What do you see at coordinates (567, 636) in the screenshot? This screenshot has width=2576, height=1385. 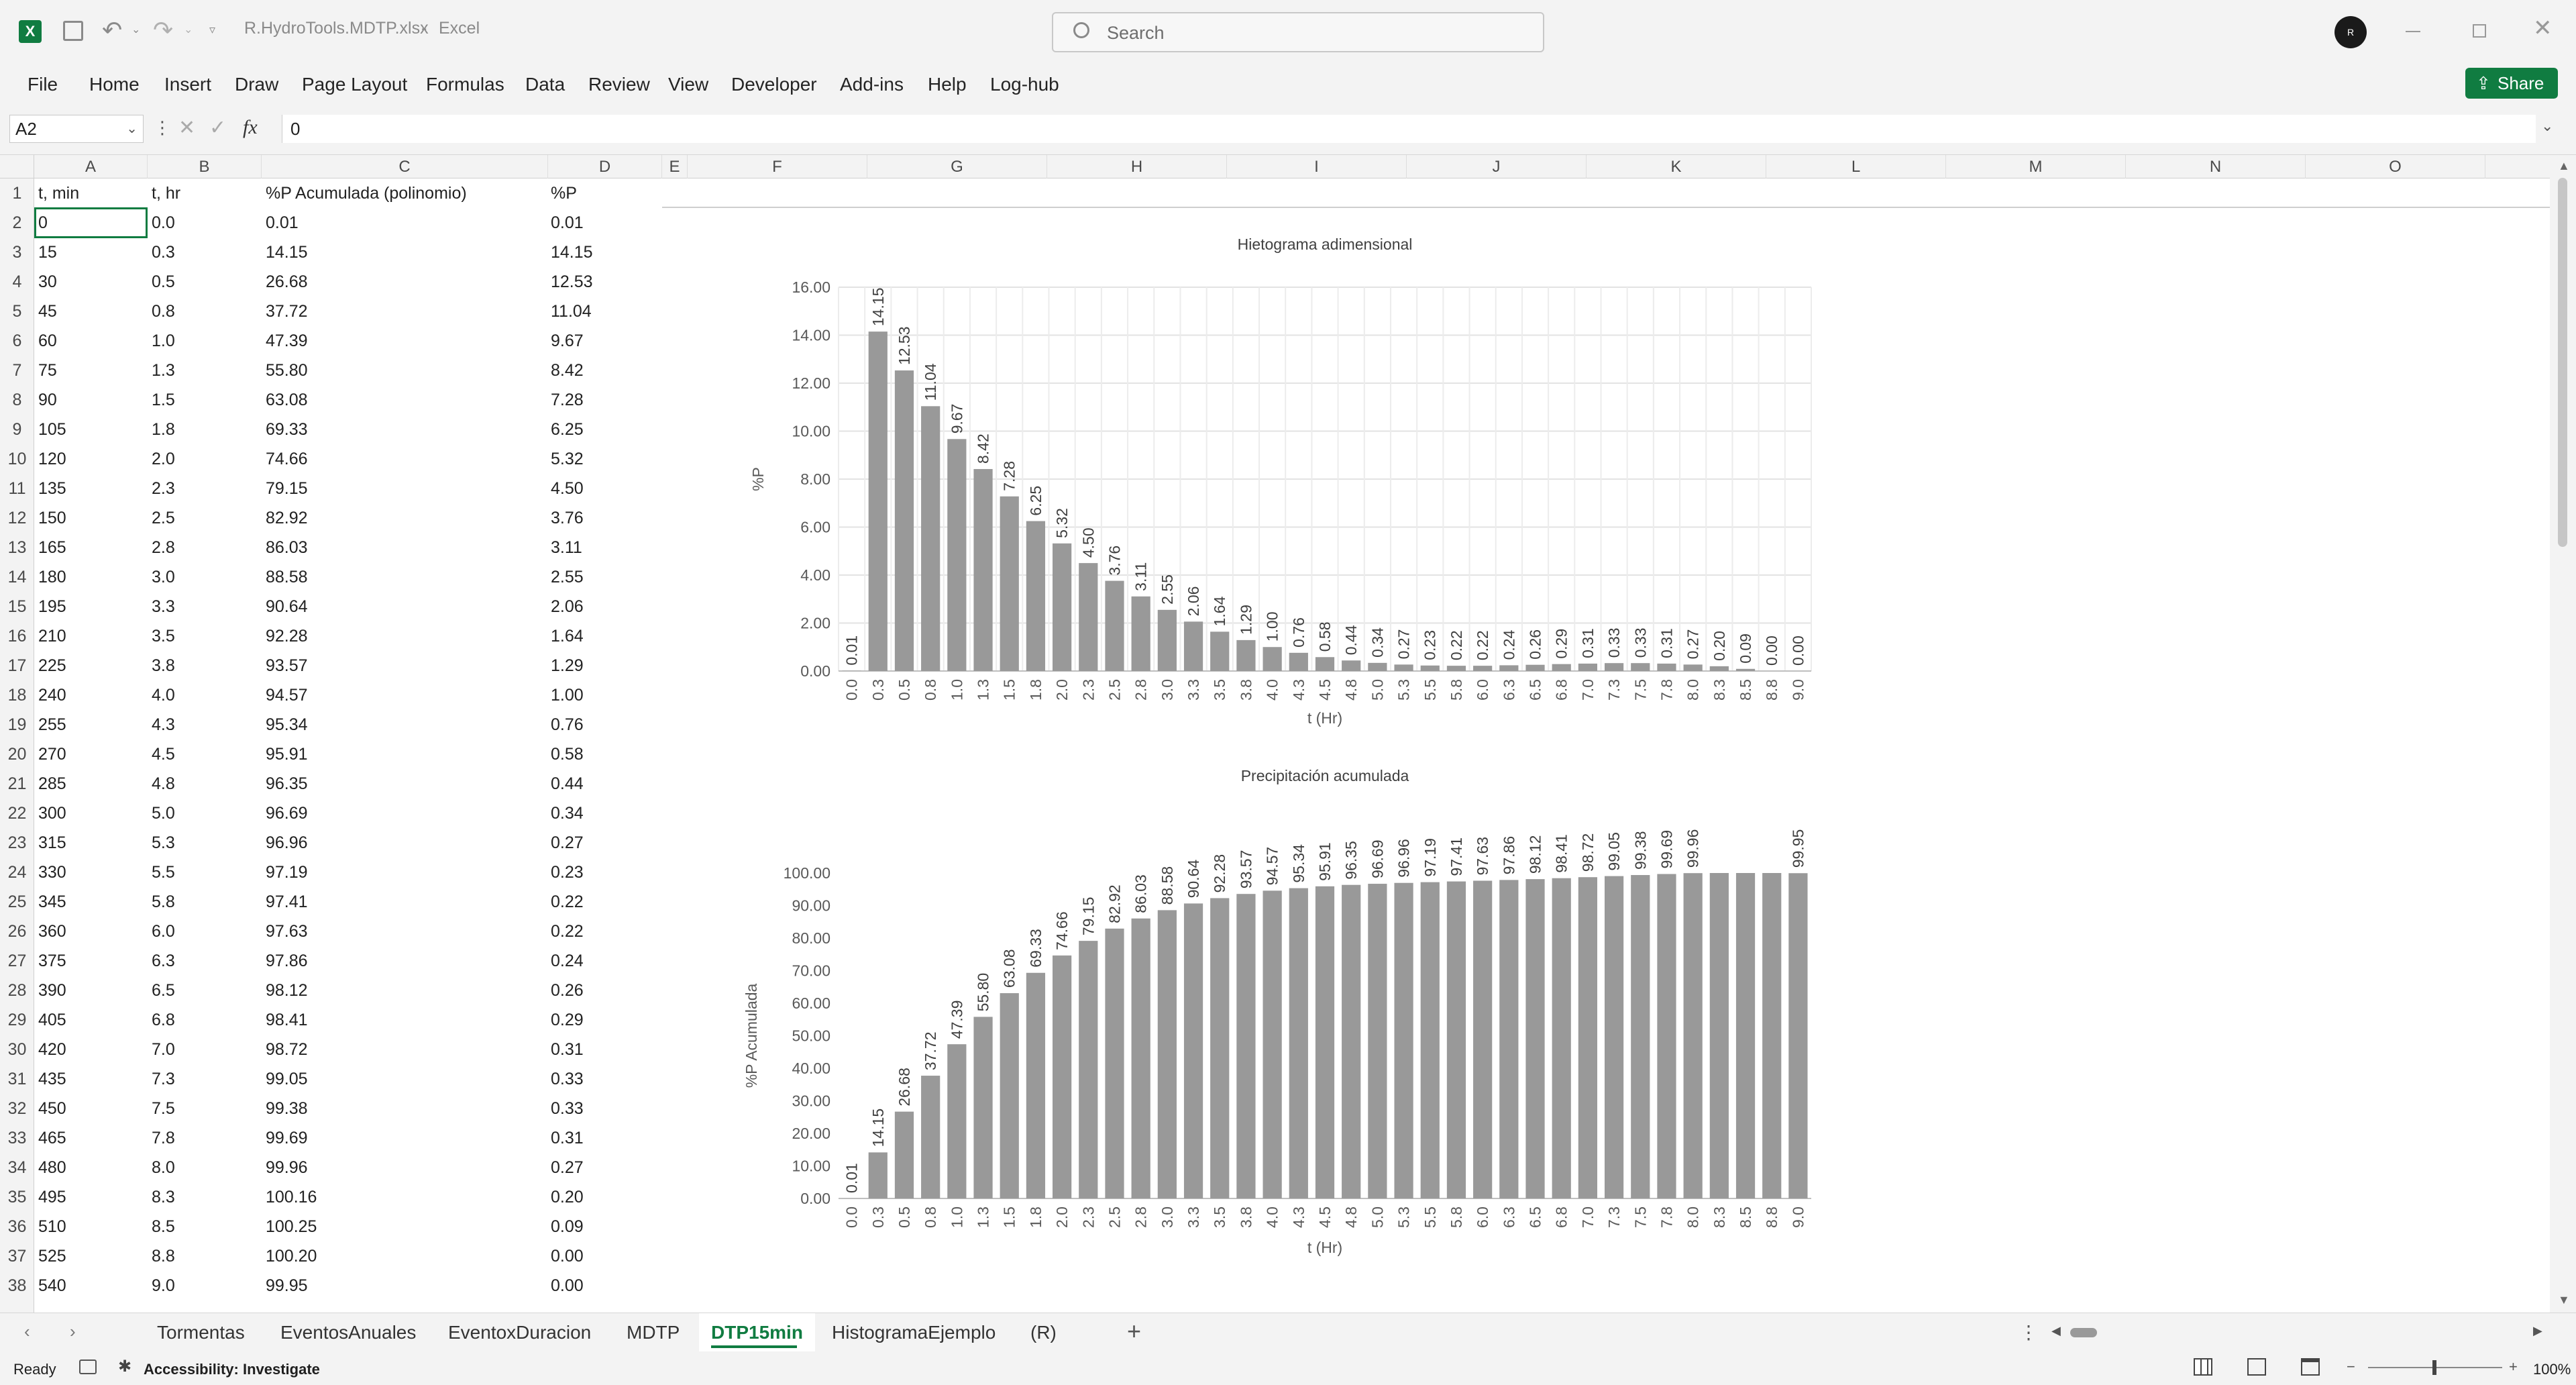 I see `cell-d16: 1.64` at bounding box center [567, 636].